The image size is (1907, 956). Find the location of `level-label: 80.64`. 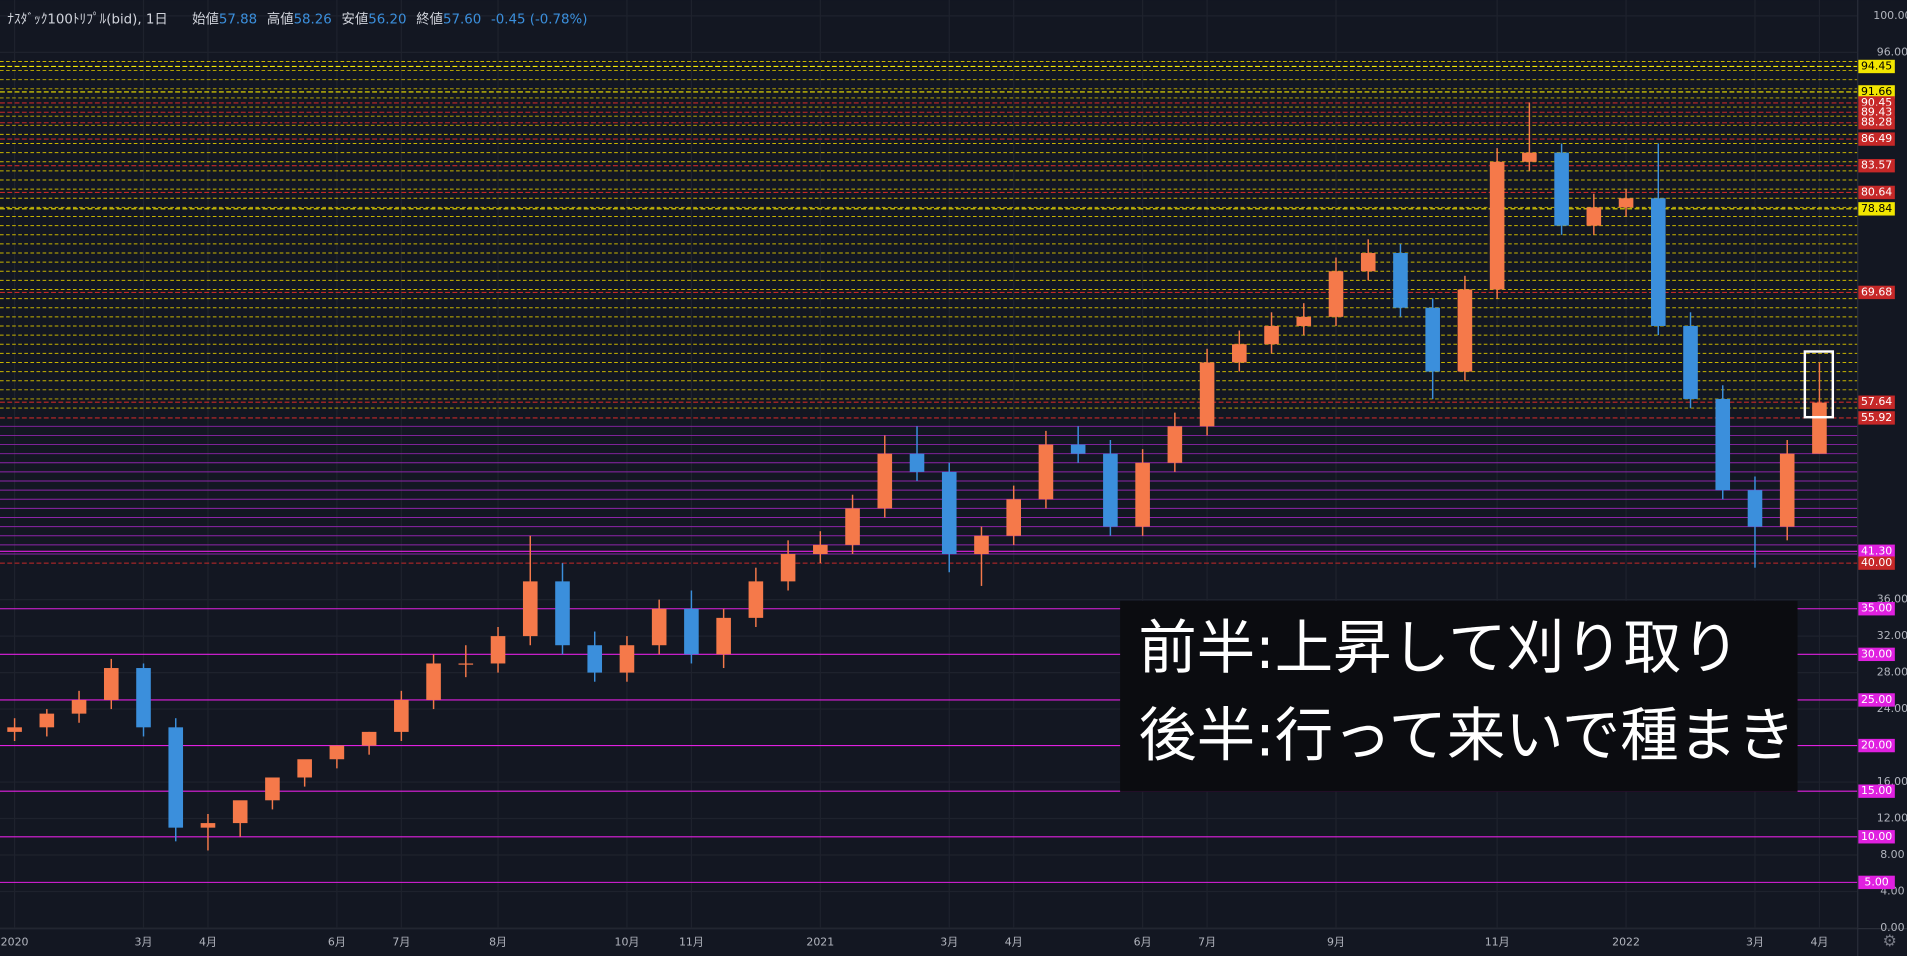

level-label: 80.64 is located at coordinates (1876, 191).